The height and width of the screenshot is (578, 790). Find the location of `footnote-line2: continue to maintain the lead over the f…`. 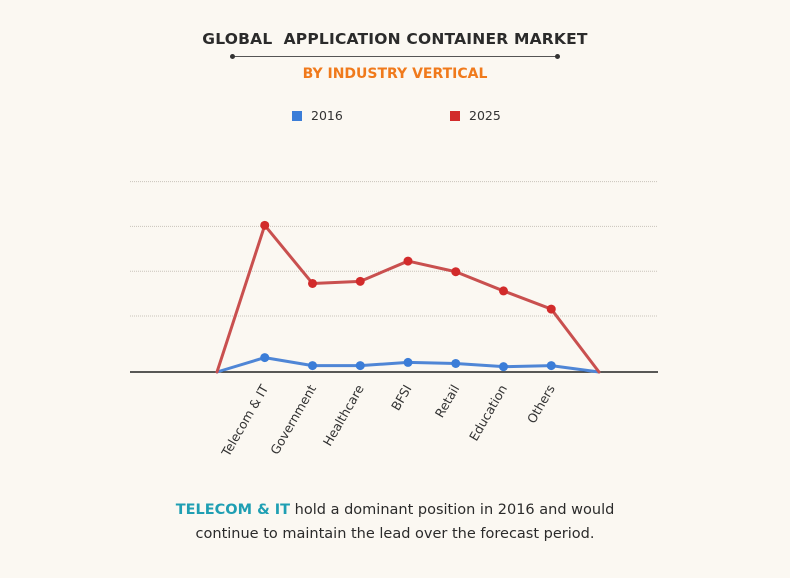

footnote-line2: continue to maintain the lead over the f… is located at coordinates (395, 534).